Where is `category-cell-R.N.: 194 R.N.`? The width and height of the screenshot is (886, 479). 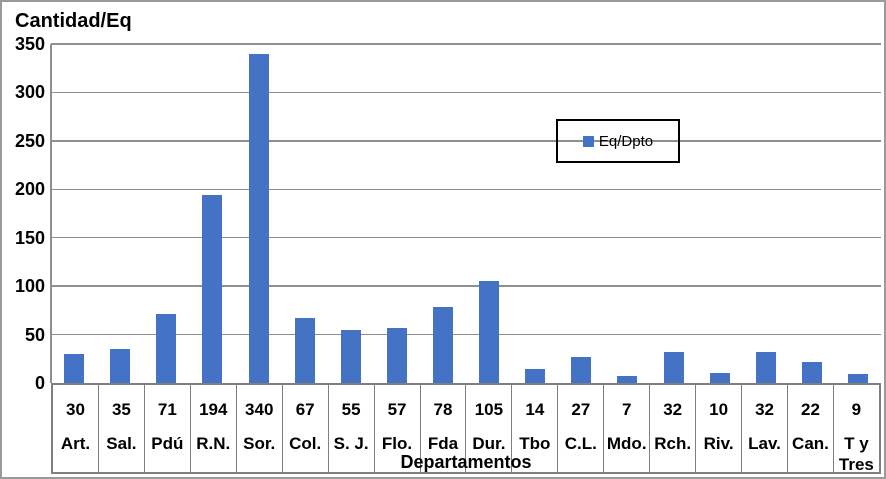 category-cell-R.N.: 194 R.N. is located at coordinates (212, 428).